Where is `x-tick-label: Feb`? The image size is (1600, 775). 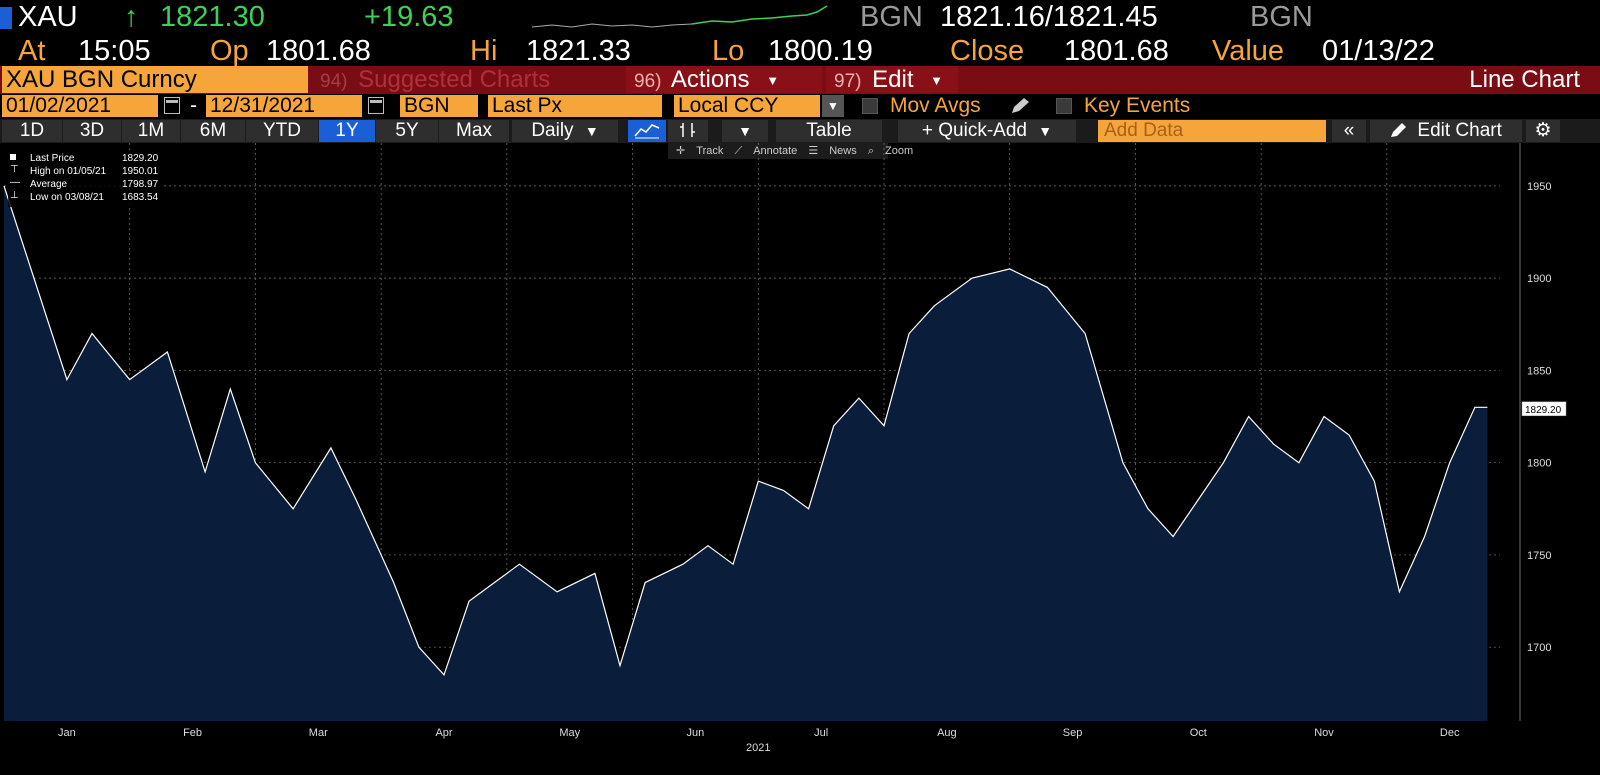
x-tick-label: Feb is located at coordinates (192, 733).